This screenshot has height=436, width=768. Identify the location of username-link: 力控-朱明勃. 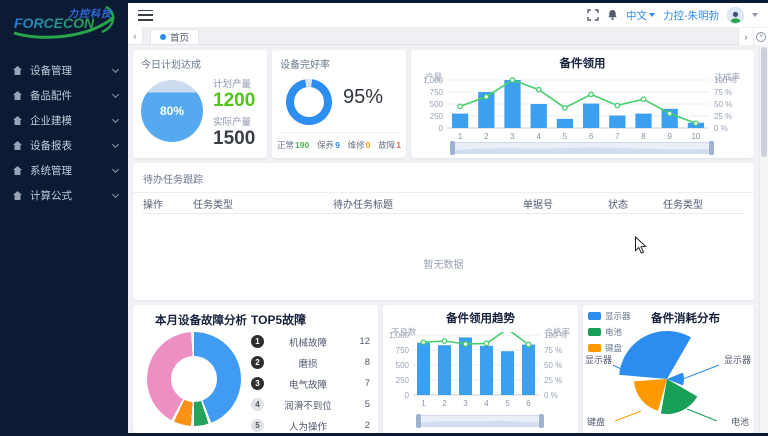
(691, 15).